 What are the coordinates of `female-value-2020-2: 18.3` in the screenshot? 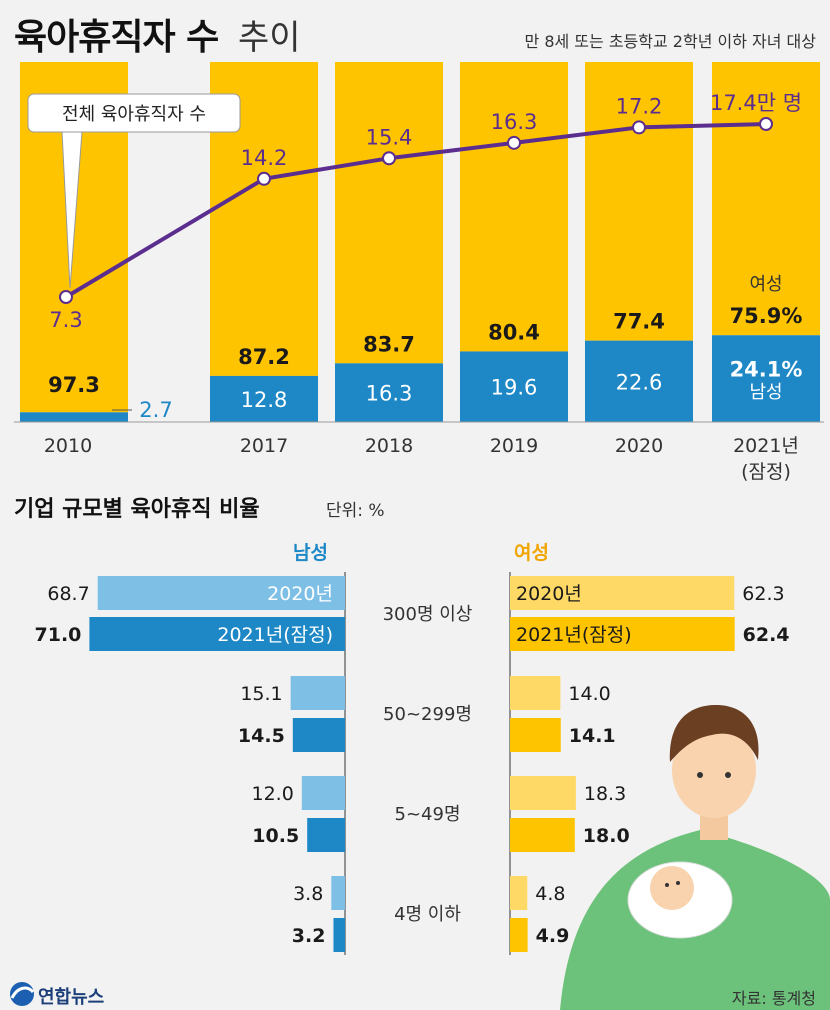 It's located at (605, 794).